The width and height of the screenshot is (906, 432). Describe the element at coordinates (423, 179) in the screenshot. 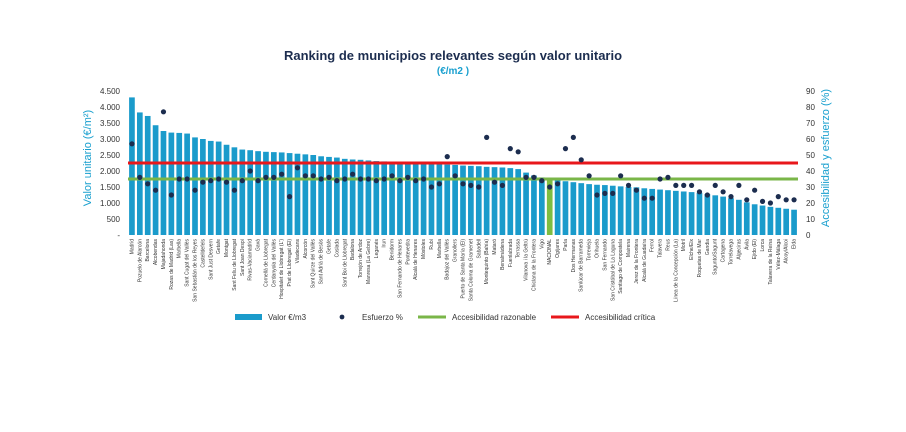

I see `dot-mostoles` at that location.